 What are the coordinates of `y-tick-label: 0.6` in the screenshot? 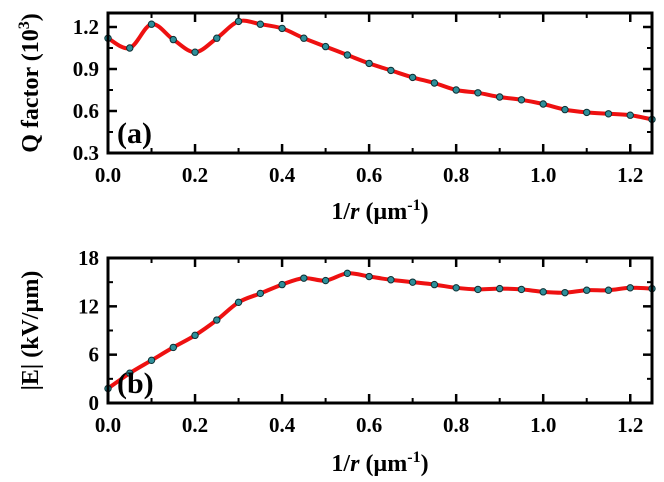 It's located at (86, 111).